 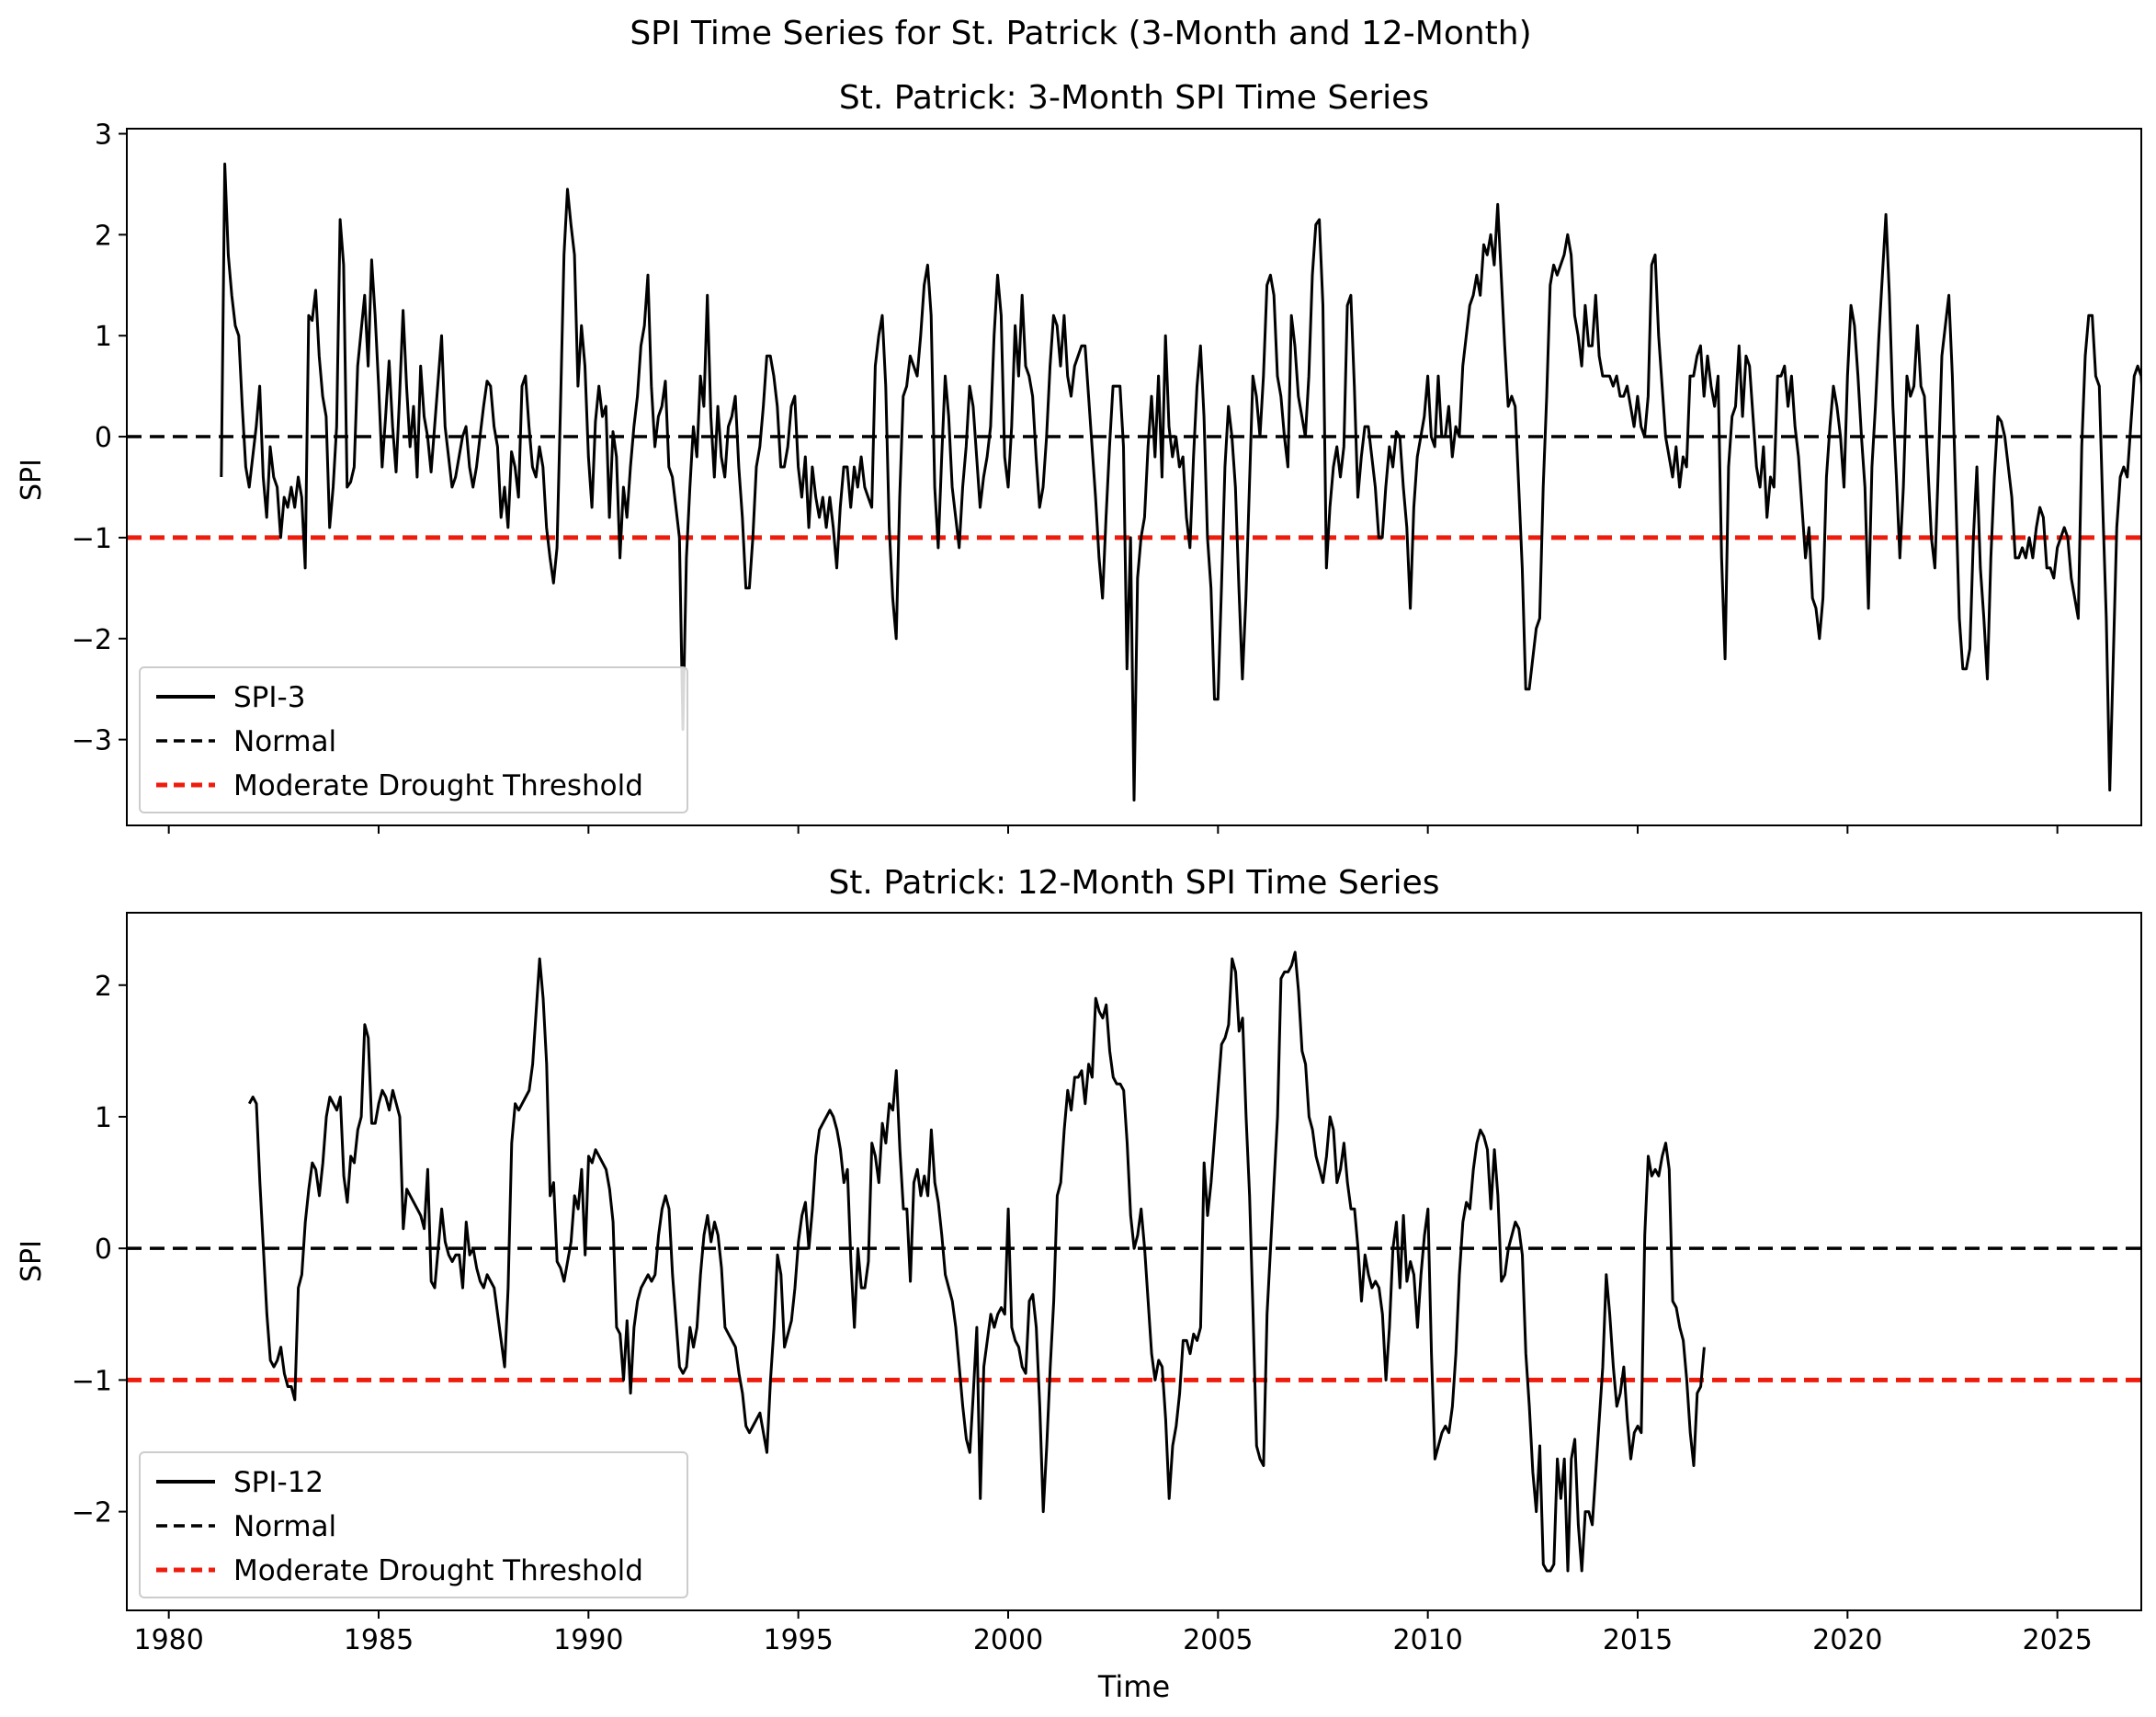 What do you see at coordinates (92, 640) in the screenshot?
I see `spi3-y-tick-label: −2` at bounding box center [92, 640].